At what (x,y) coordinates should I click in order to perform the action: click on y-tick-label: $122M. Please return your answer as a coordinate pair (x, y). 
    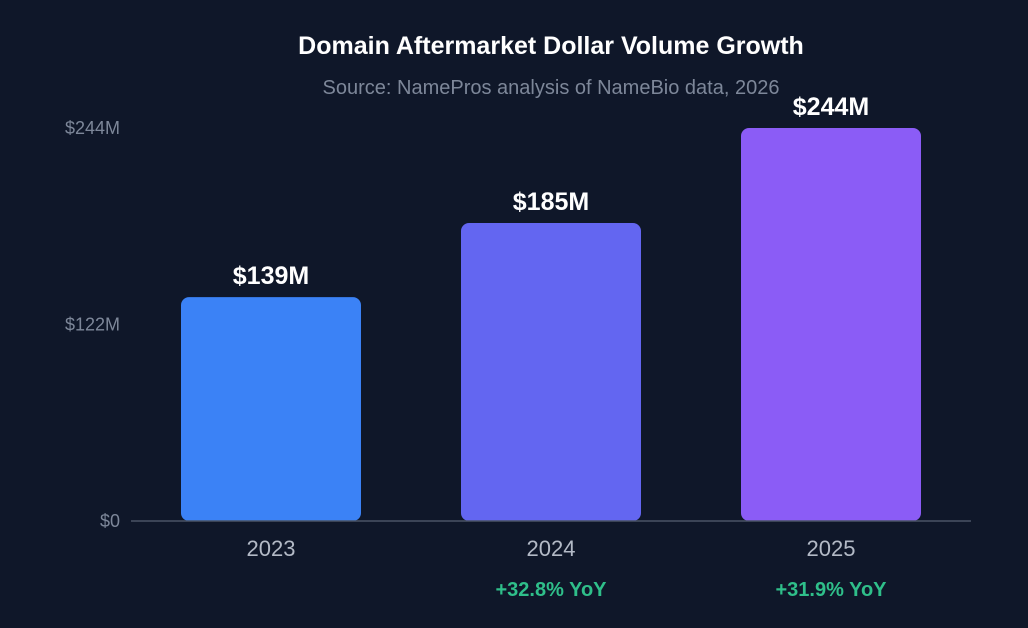
    Looking at the image, I should click on (92, 325).